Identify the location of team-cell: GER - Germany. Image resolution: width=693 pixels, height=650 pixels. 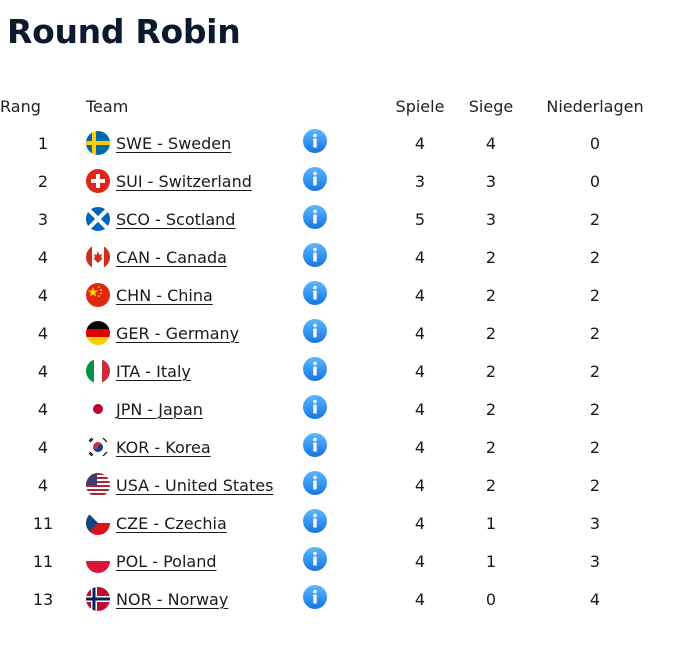
(194, 333).